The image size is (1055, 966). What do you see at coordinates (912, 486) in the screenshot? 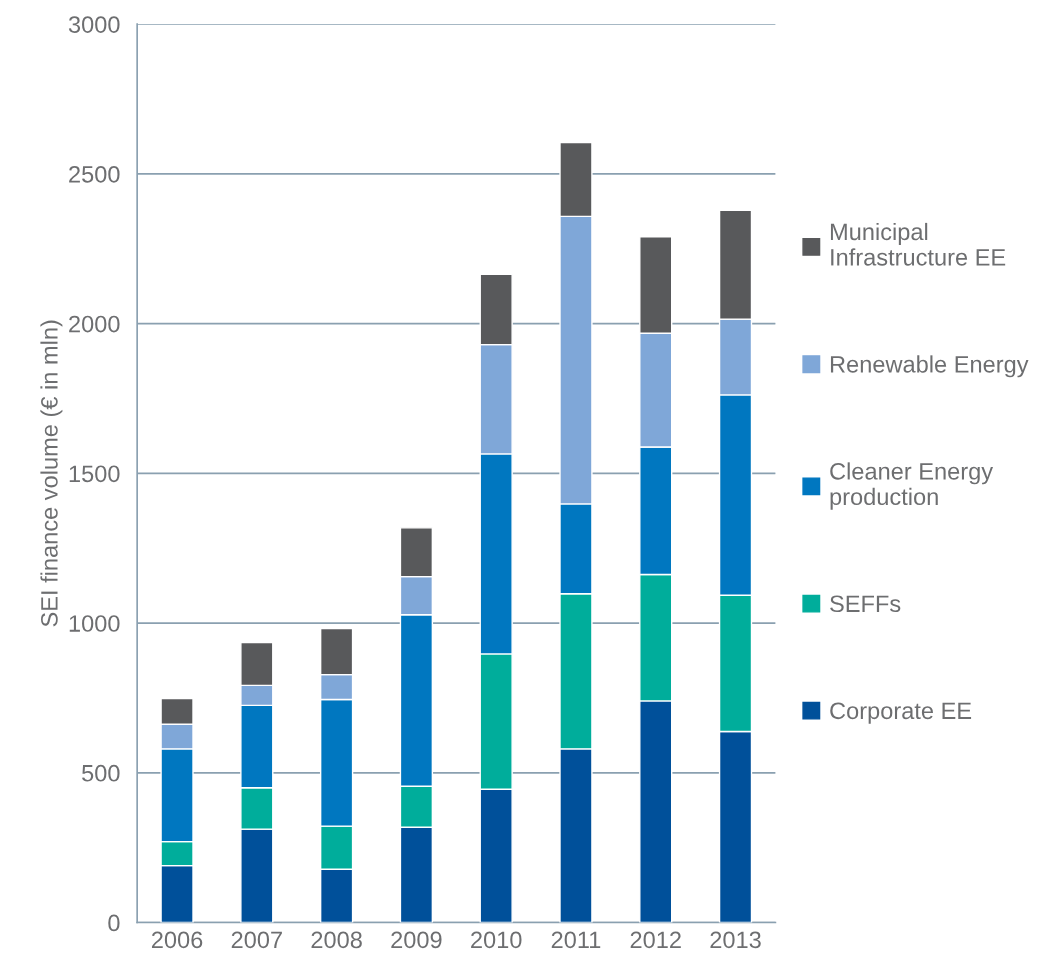
I see `legend-label: Cleaner Energy production` at bounding box center [912, 486].